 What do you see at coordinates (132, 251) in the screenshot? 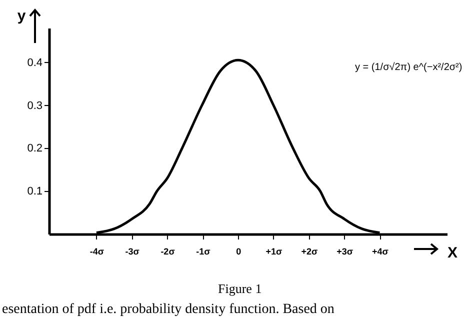
I see `x-tick-label: -3σ` at bounding box center [132, 251].